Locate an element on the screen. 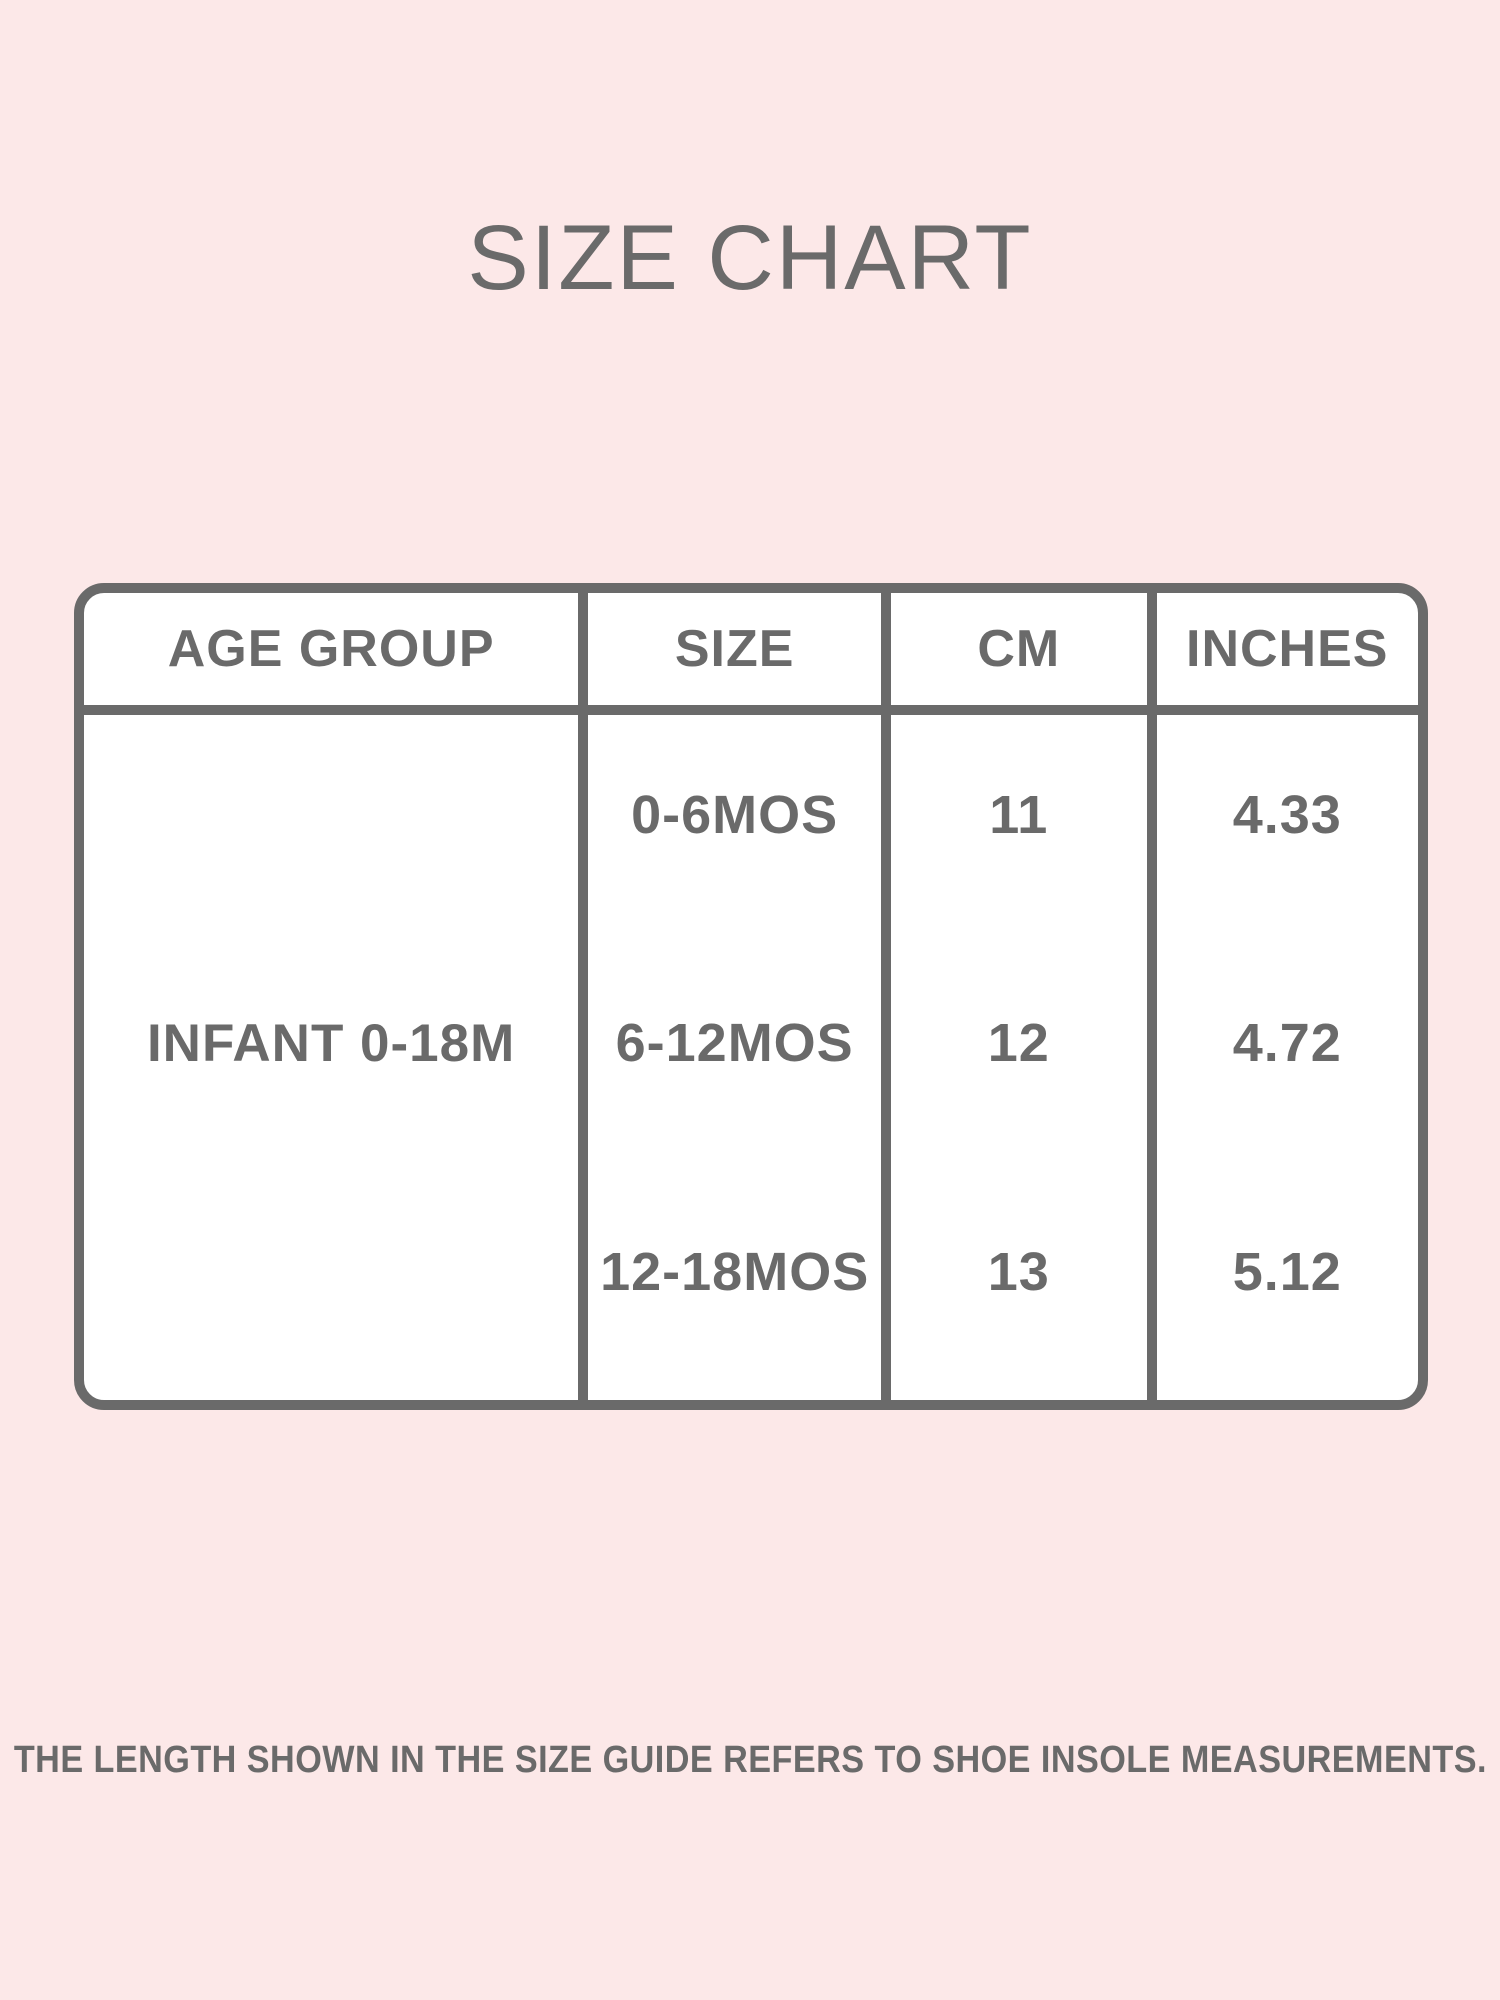 This screenshot has height=2000, width=1500. table-cell-size-row1: 0-6MOS is located at coordinates (734, 829).